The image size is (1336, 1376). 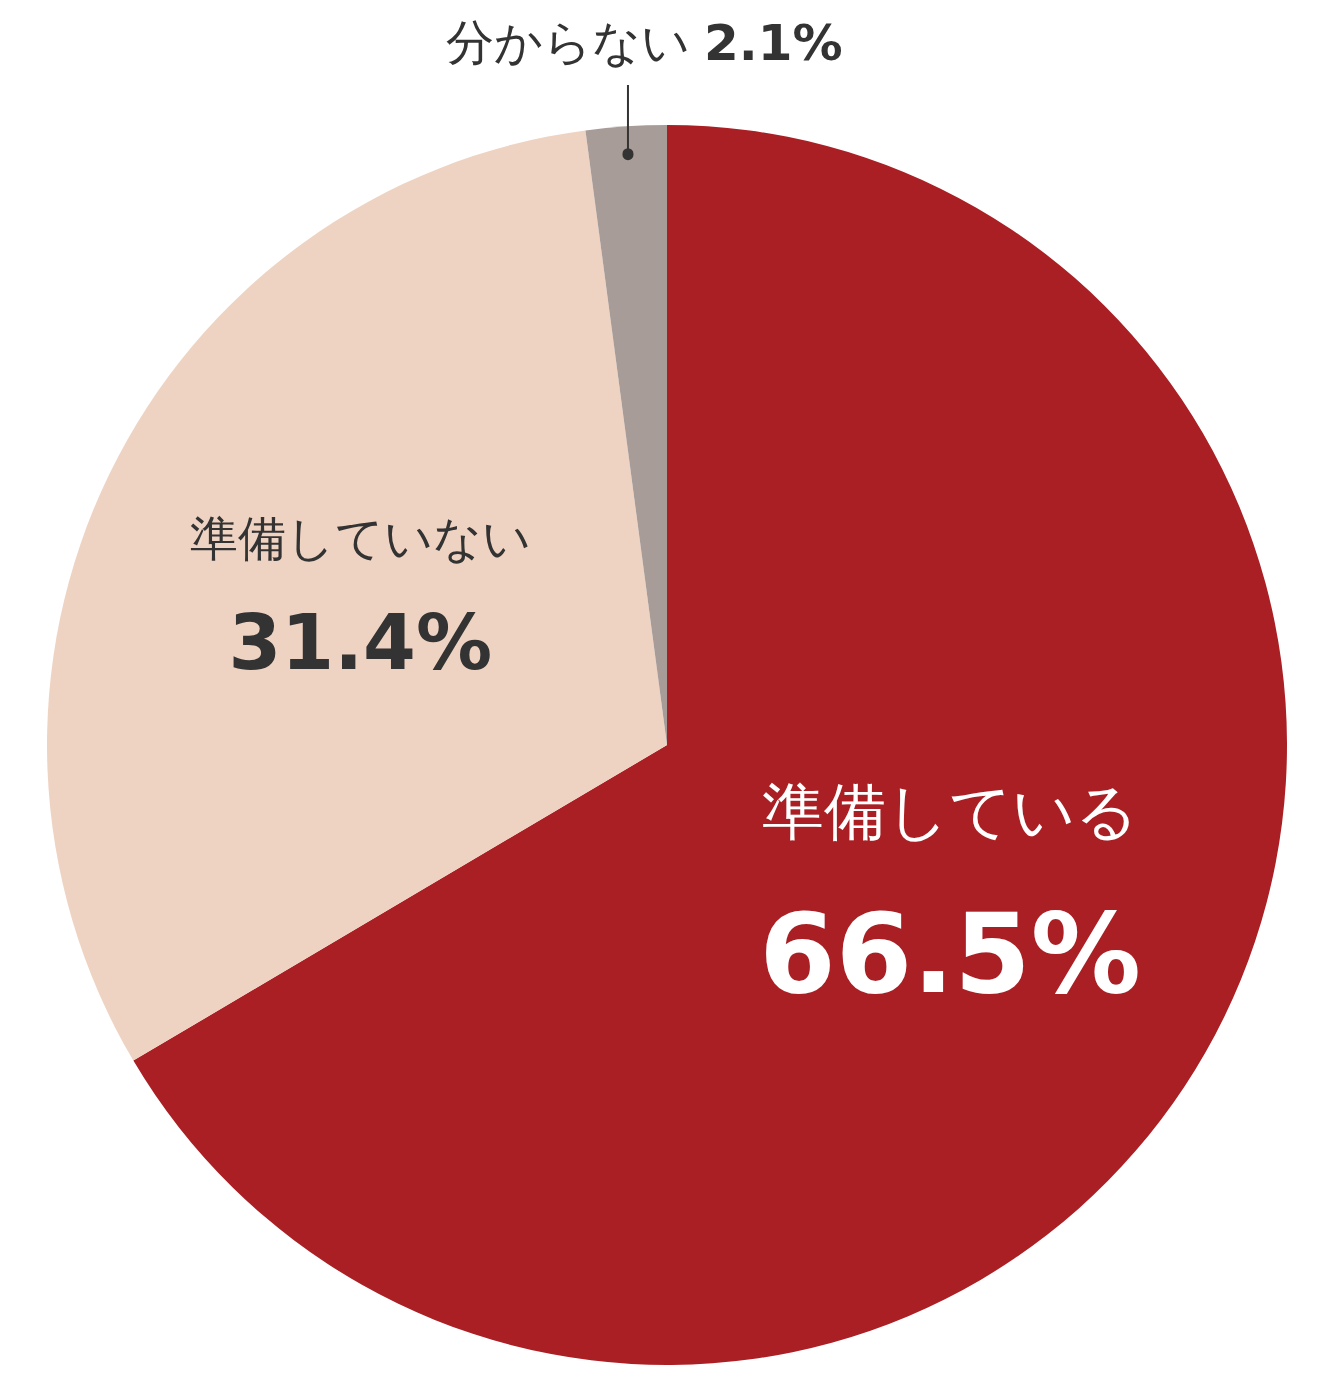 I want to click on slice-label: 分からない, so click(x=567, y=42).